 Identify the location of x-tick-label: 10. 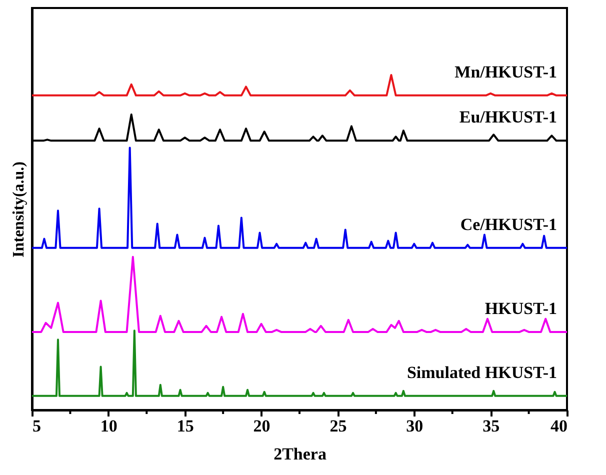
(109, 426).